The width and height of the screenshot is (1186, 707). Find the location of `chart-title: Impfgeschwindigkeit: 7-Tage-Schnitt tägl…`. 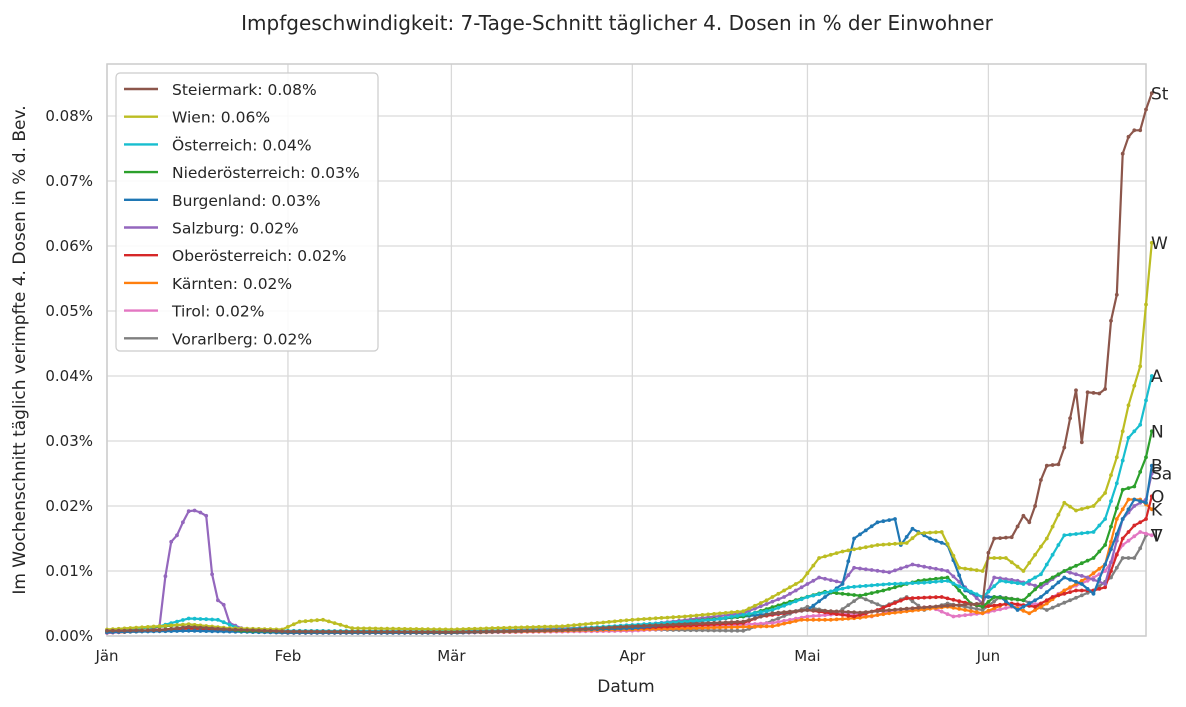

chart-title: Impfgeschwindigkeit: 7-Tage-Schnitt tägl… is located at coordinates (617, 23).